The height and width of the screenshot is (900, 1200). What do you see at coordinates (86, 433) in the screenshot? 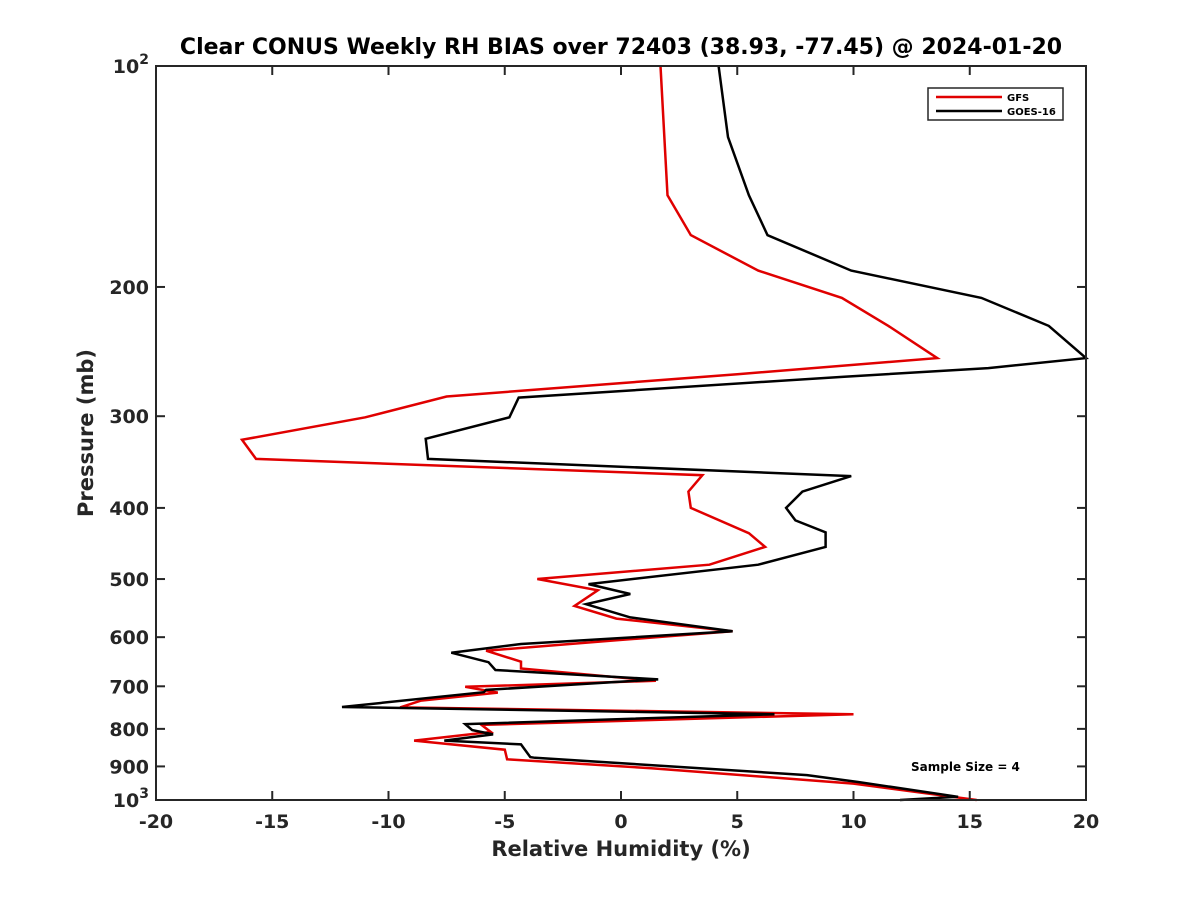
I see `y-axis-label: Pressure (mb)` at bounding box center [86, 433].